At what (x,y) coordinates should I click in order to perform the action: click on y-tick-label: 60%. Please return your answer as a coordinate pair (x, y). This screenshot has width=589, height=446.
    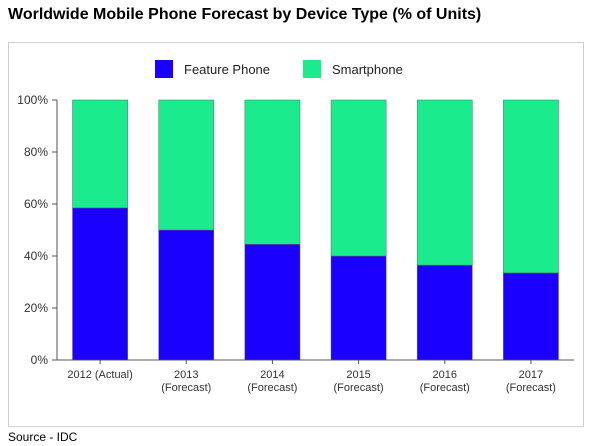
    Looking at the image, I should click on (36, 204).